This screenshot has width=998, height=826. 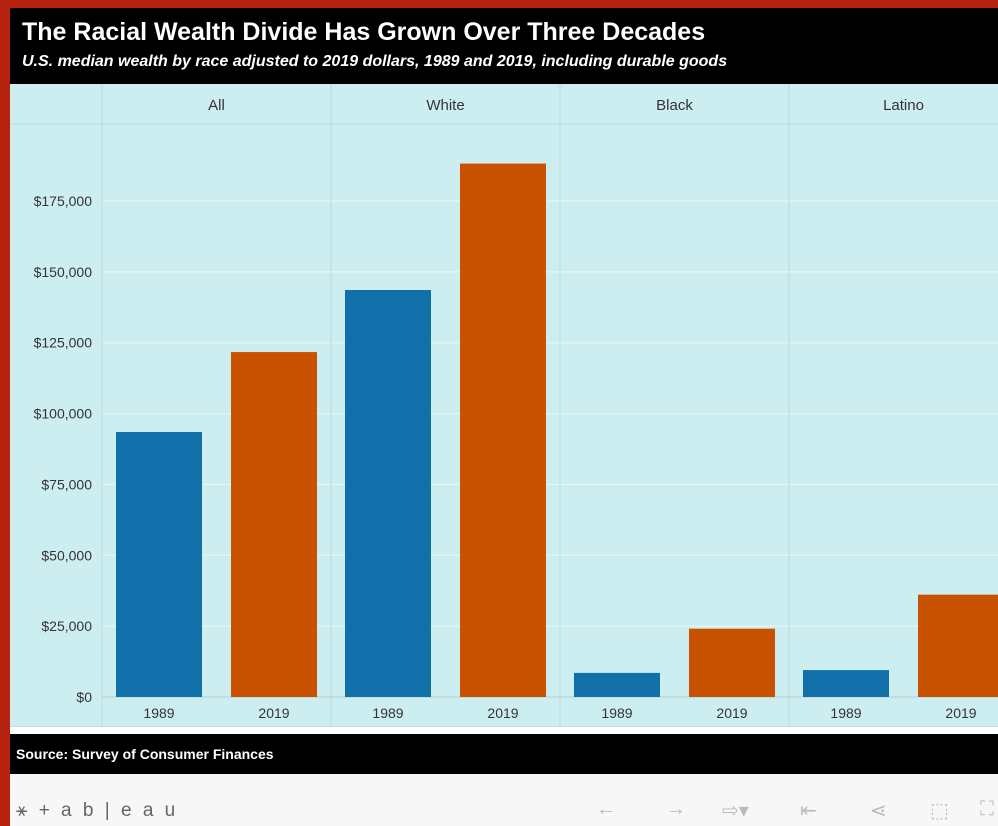 What do you see at coordinates (23, 810) in the screenshot?
I see `tableau-logo-icon: ⚹` at bounding box center [23, 810].